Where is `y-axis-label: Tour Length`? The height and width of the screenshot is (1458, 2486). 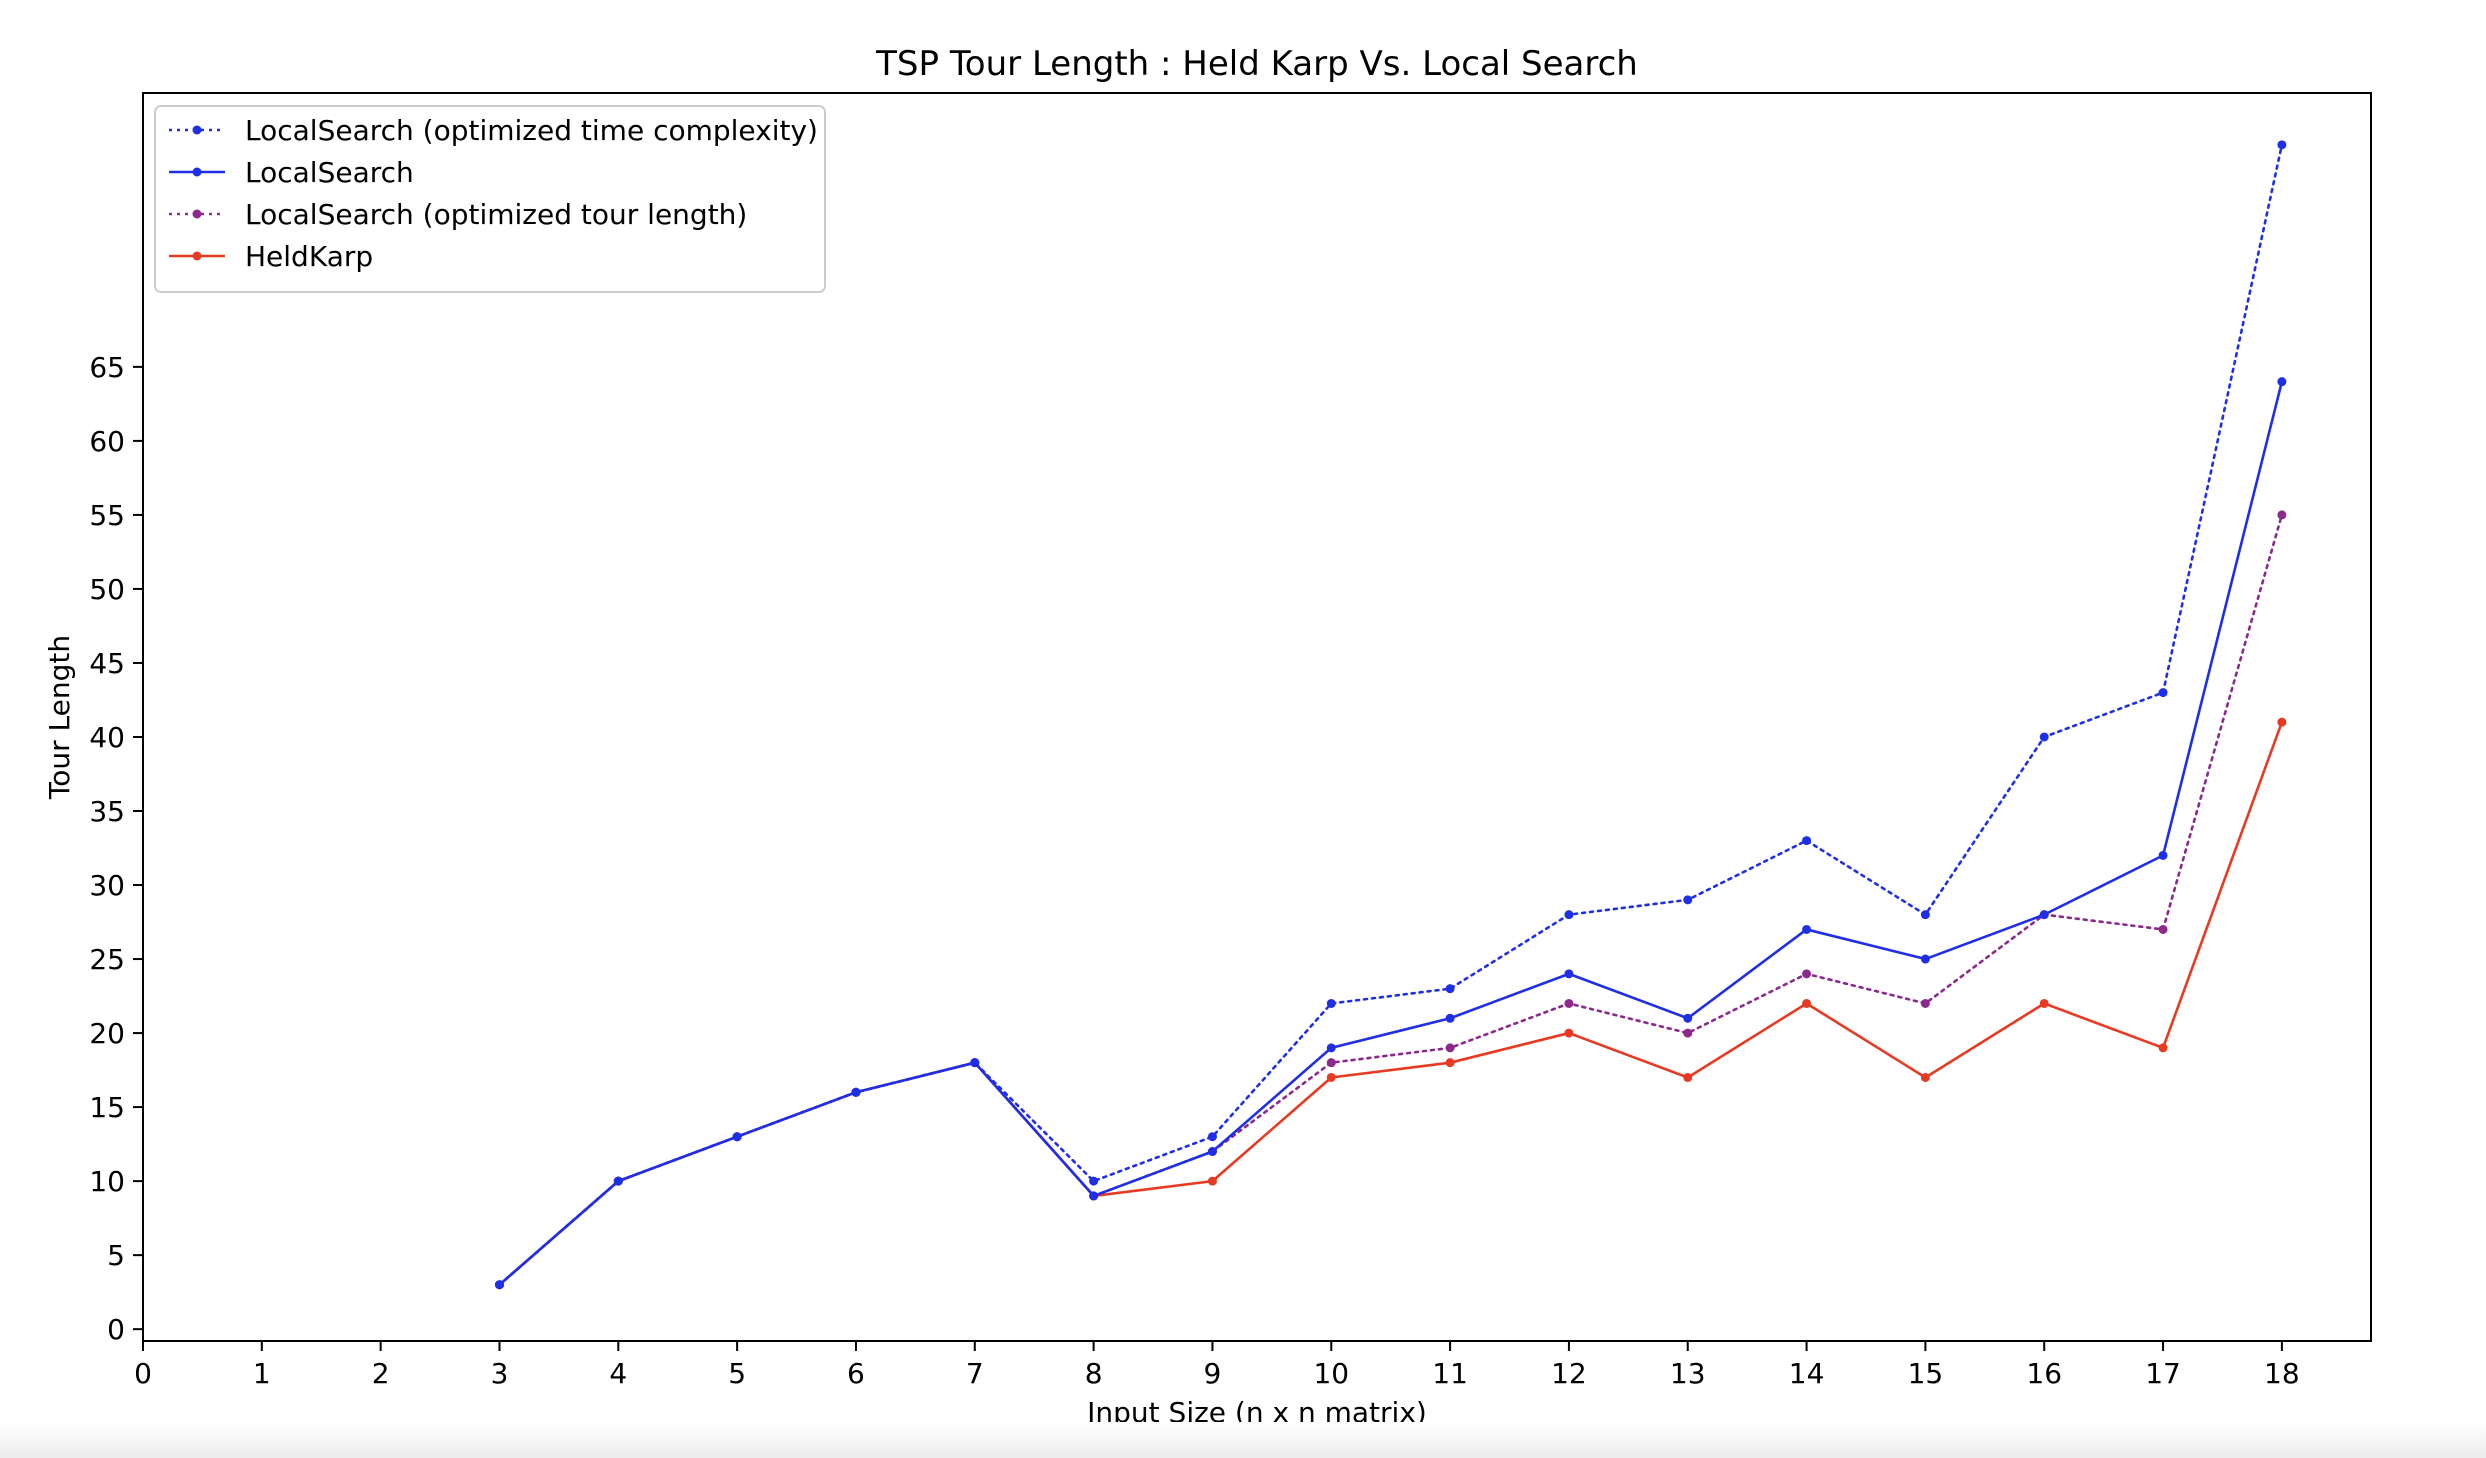 y-axis-label: Tour Length is located at coordinates (59, 717).